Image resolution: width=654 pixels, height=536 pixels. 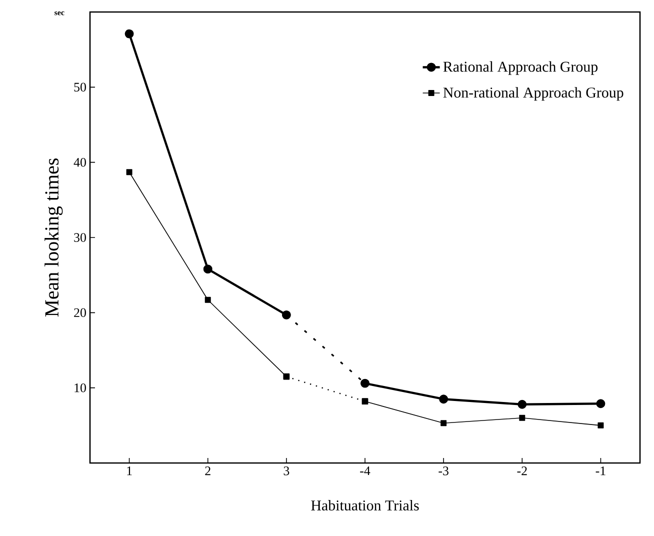 I want to click on x-tick-label: 3, so click(x=287, y=471).